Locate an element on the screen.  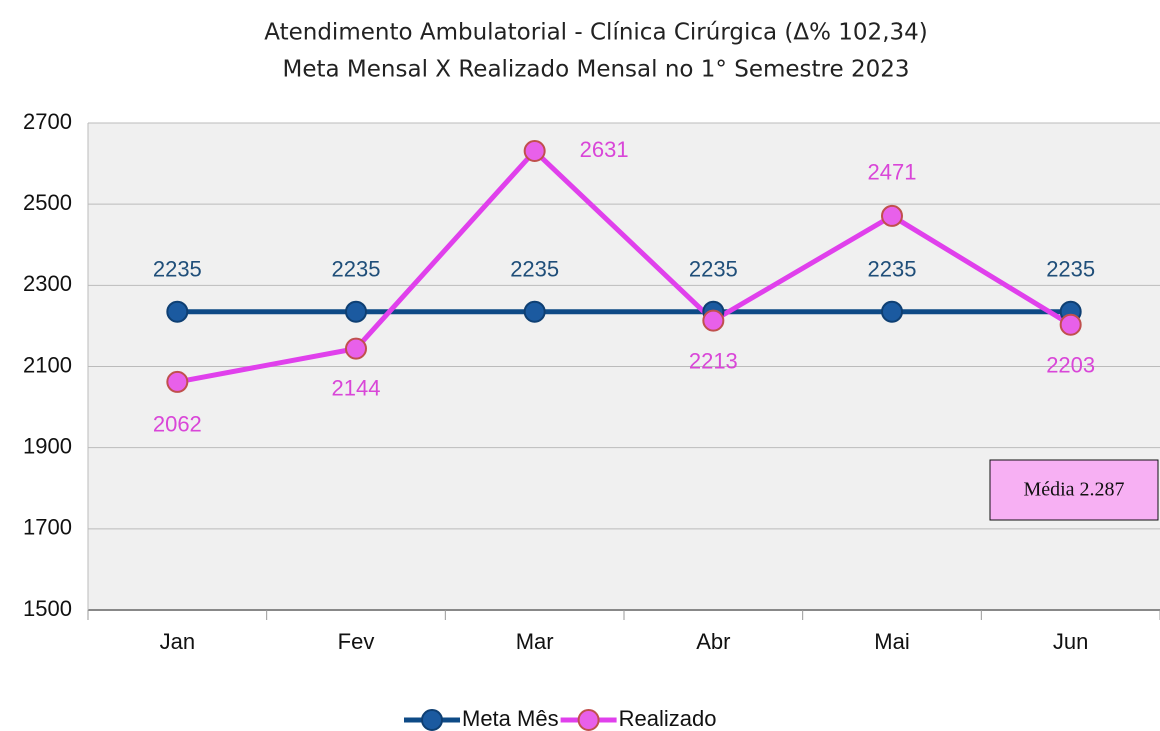
data-label: 2471 is located at coordinates (892, 172).